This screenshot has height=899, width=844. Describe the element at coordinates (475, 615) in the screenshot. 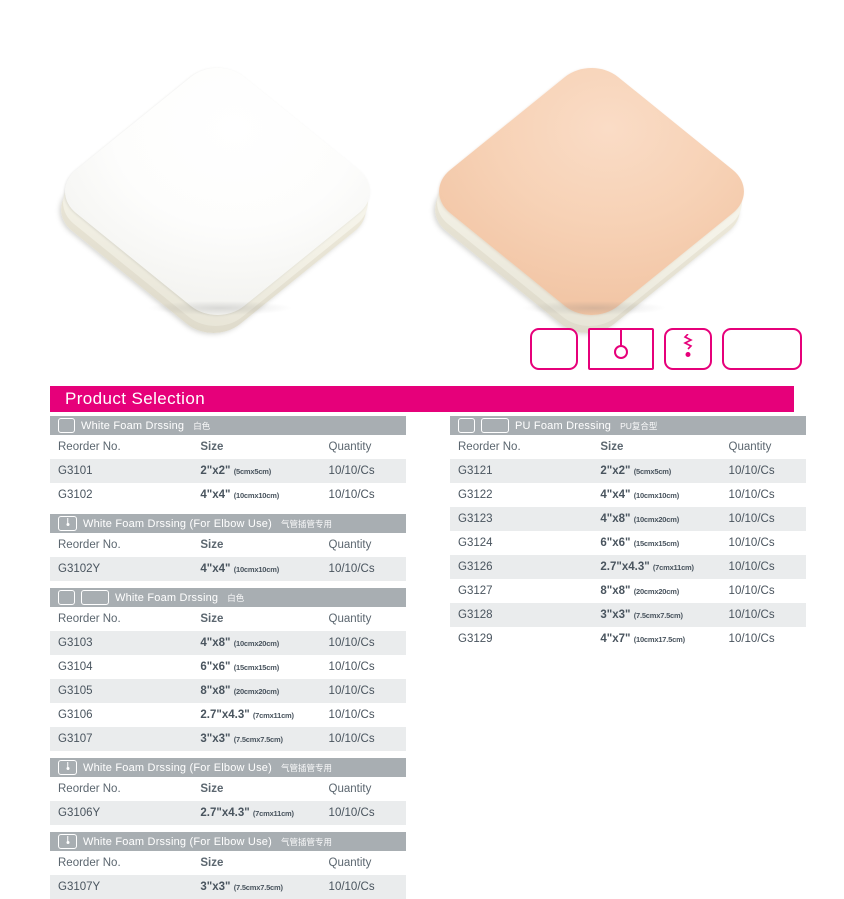

I see `cell-reorder-no: G3128` at that location.